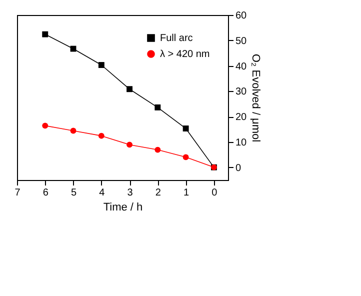 The width and height of the screenshot is (361, 296). What do you see at coordinates (45, 193) in the screenshot?
I see `x-tick-label: 6` at bounding box center [45, 193].